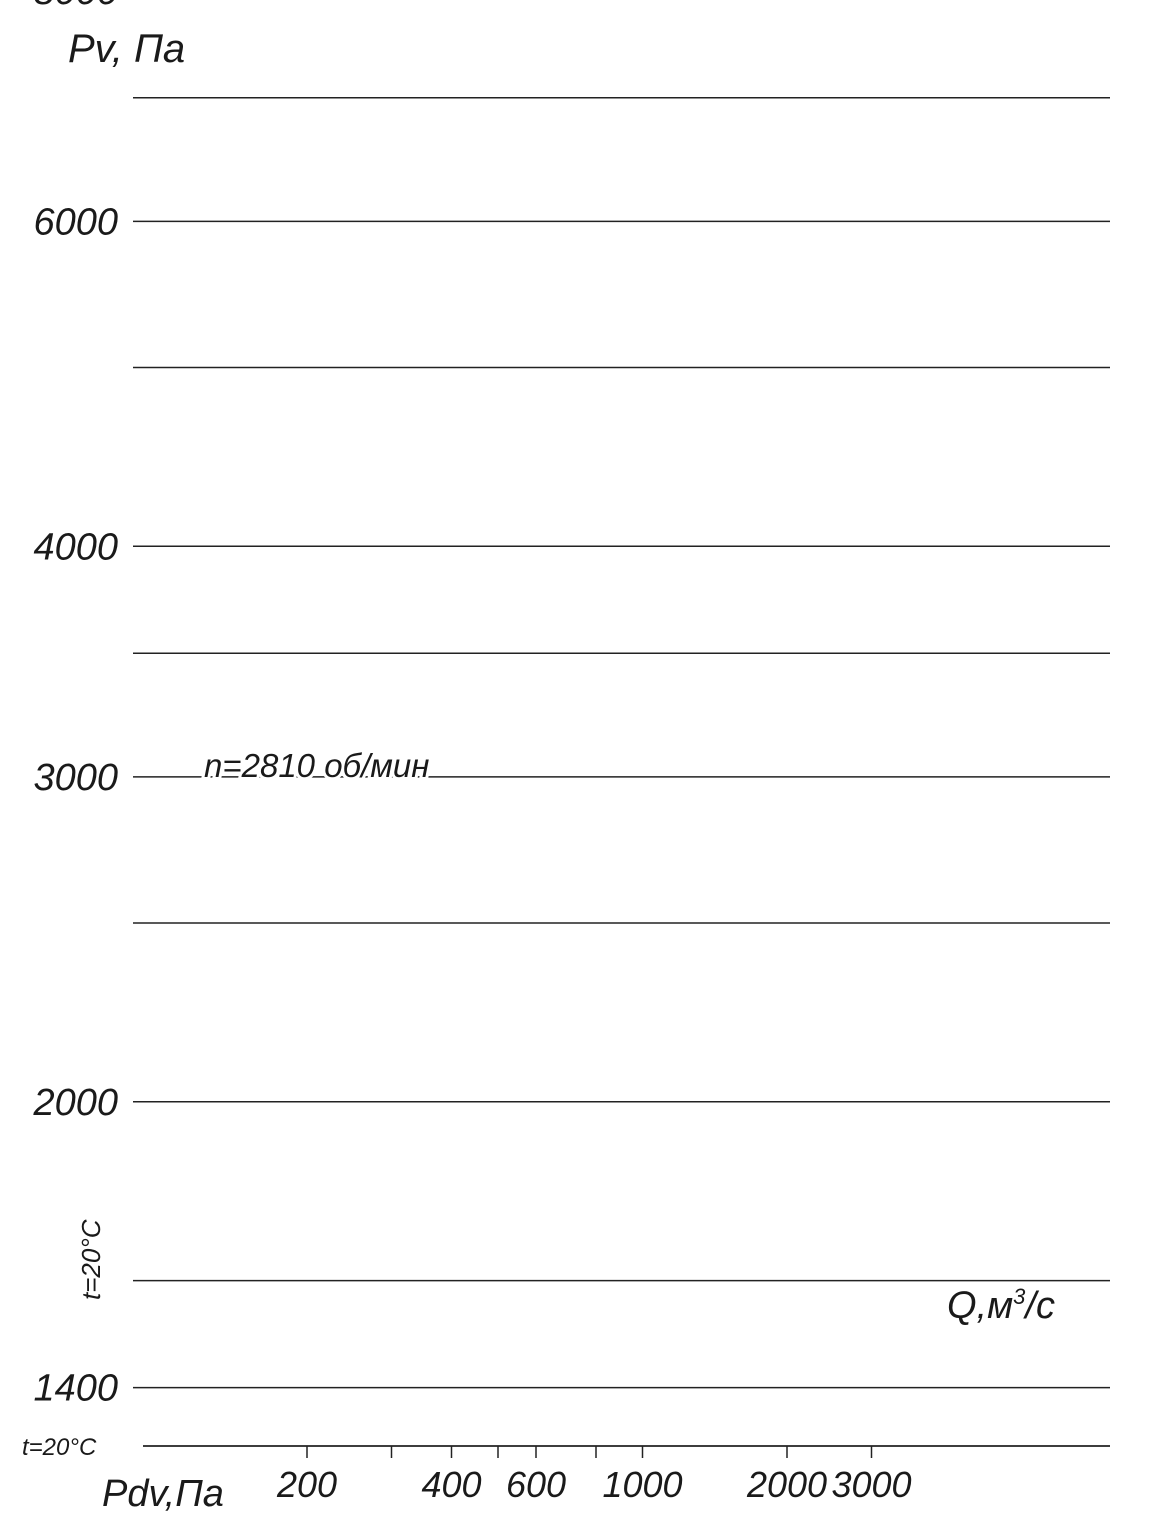 This screenshot has width=1175, height=1519. Describe the element at coordinates (451, 1484) in the screenshot. I see `pdv-tick-label: 400` at that location.